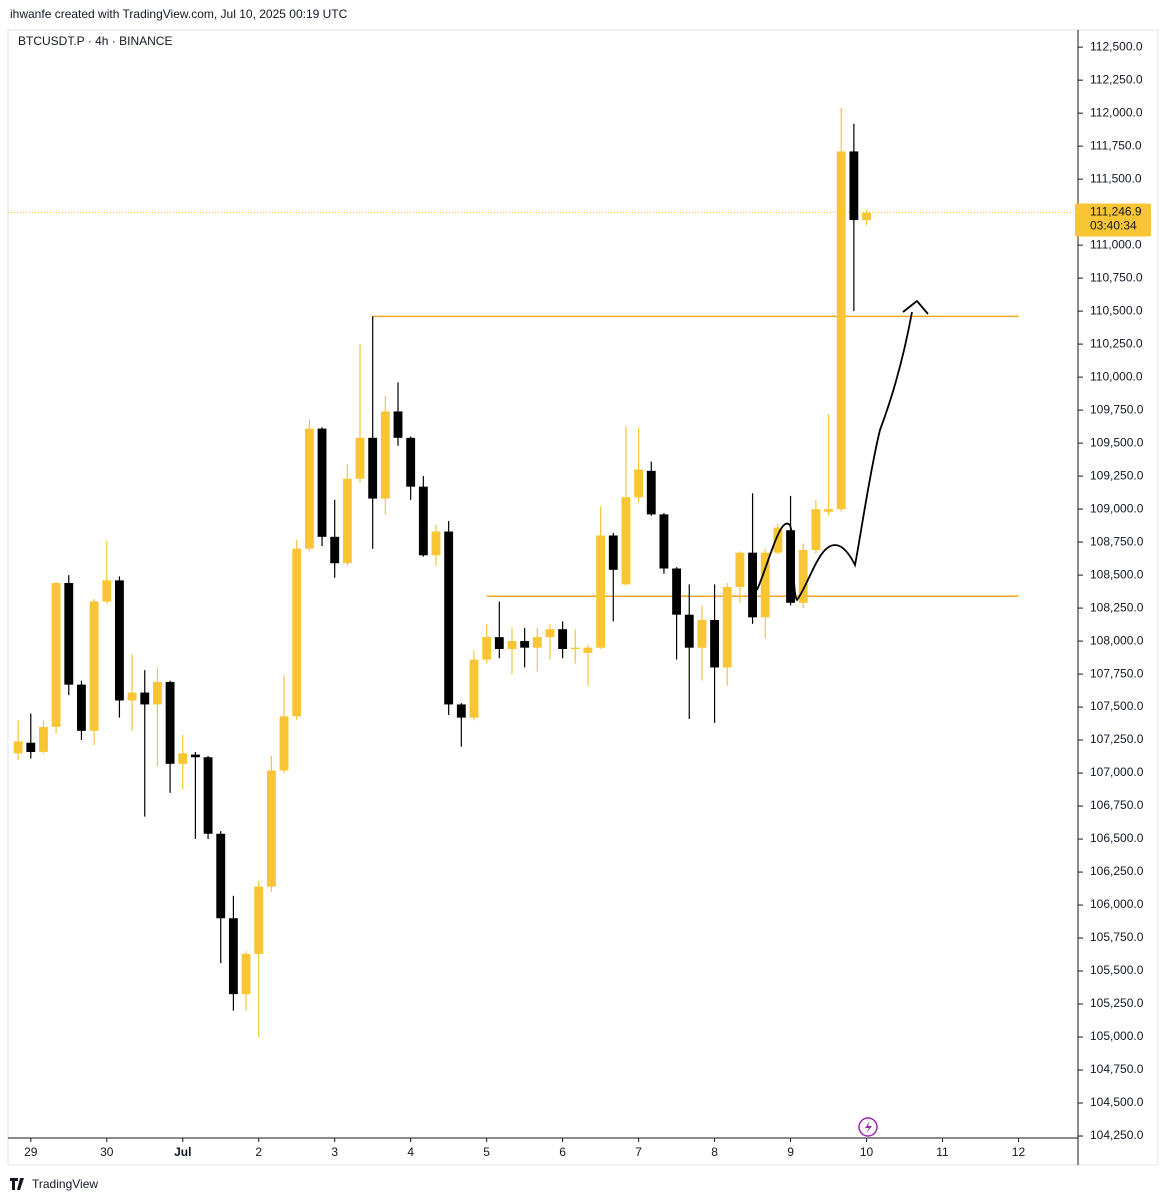 The height and width of the screenshot is (1200, 1167). Describe the element at coordinates (1113, 226) in the screenshot. I see `countdown-label: 03:40:34` at that location.